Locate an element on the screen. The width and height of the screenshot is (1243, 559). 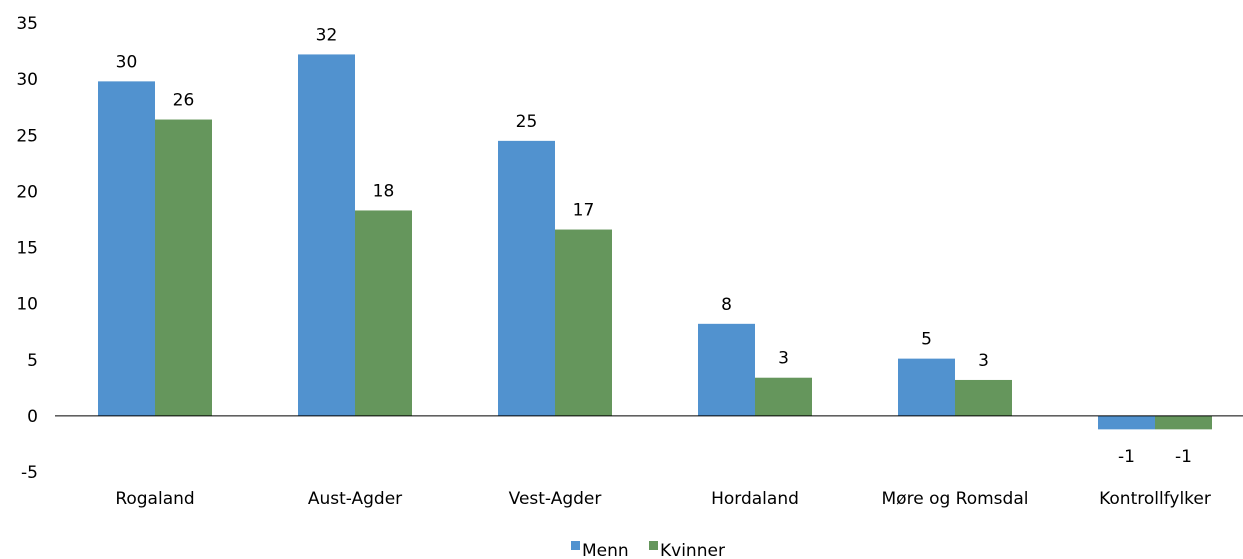
y-tick-label: 30 is located at coordinates (27, 80).